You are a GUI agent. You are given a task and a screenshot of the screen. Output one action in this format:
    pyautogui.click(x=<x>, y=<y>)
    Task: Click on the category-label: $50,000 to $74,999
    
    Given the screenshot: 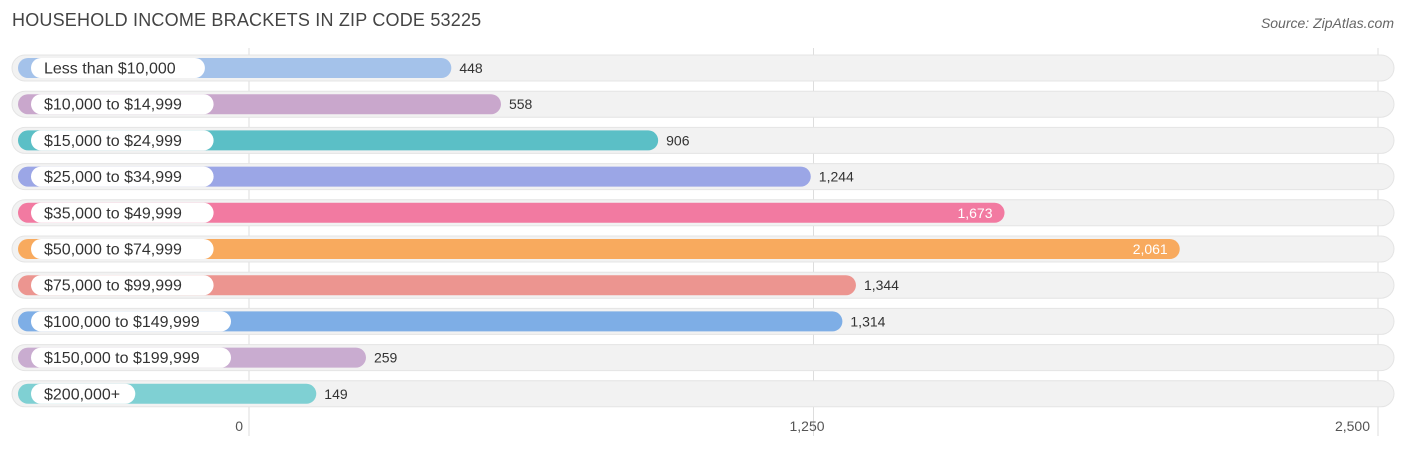 What is the action you would take?
    pyautogui.click(x=113, y=250)
    